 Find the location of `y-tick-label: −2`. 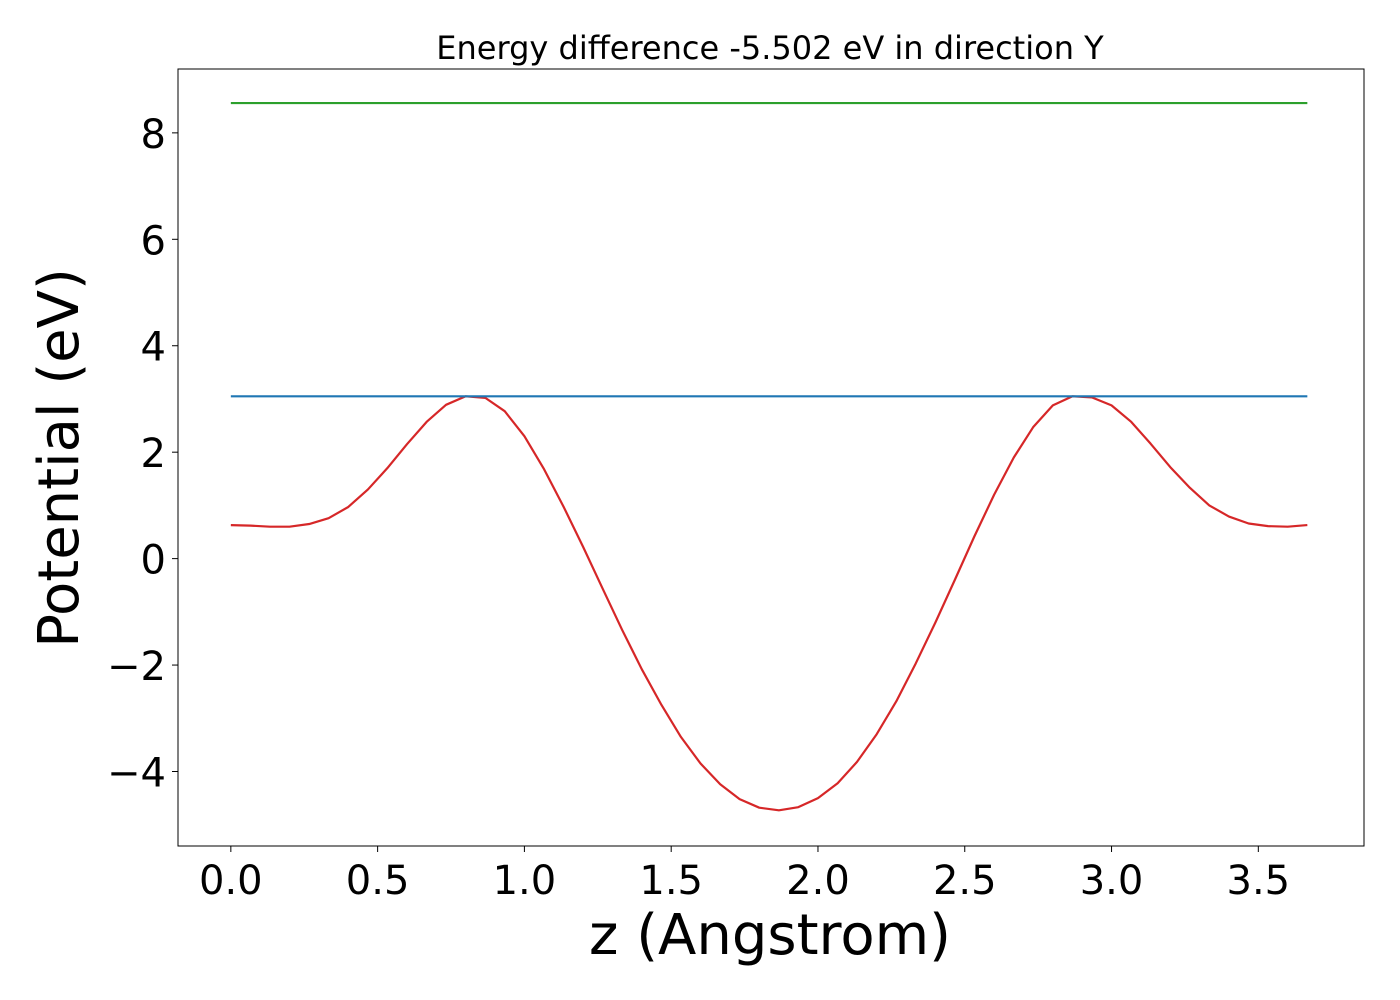

y-tick-label: −2 is located at coordinates (136, 667).